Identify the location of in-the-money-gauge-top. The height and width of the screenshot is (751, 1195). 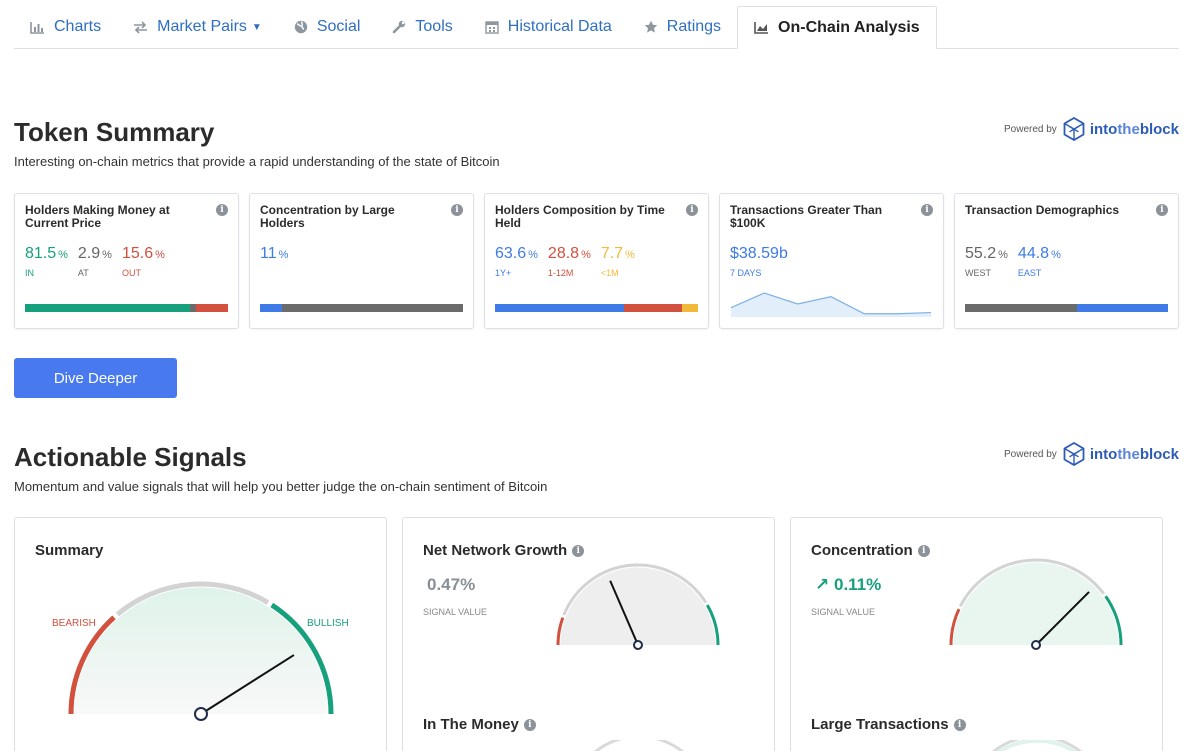
(639, 745).